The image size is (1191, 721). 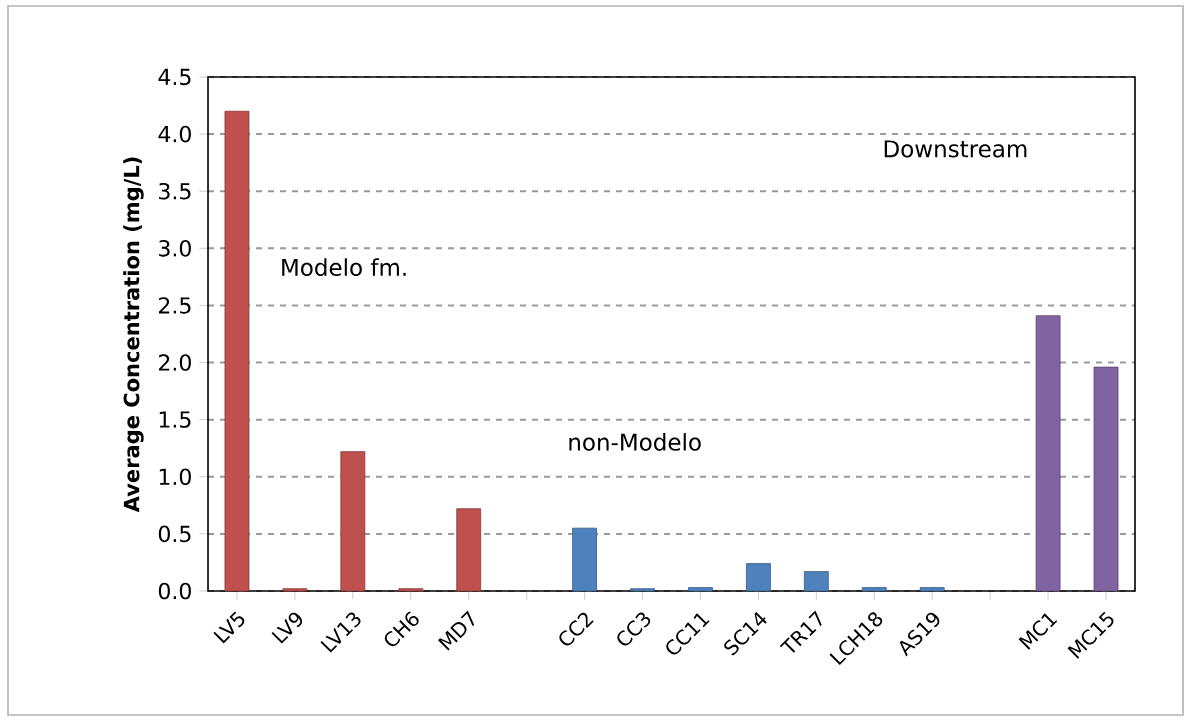 I want to click on y-tick-label: 3.5, so click(x=175, y=191).